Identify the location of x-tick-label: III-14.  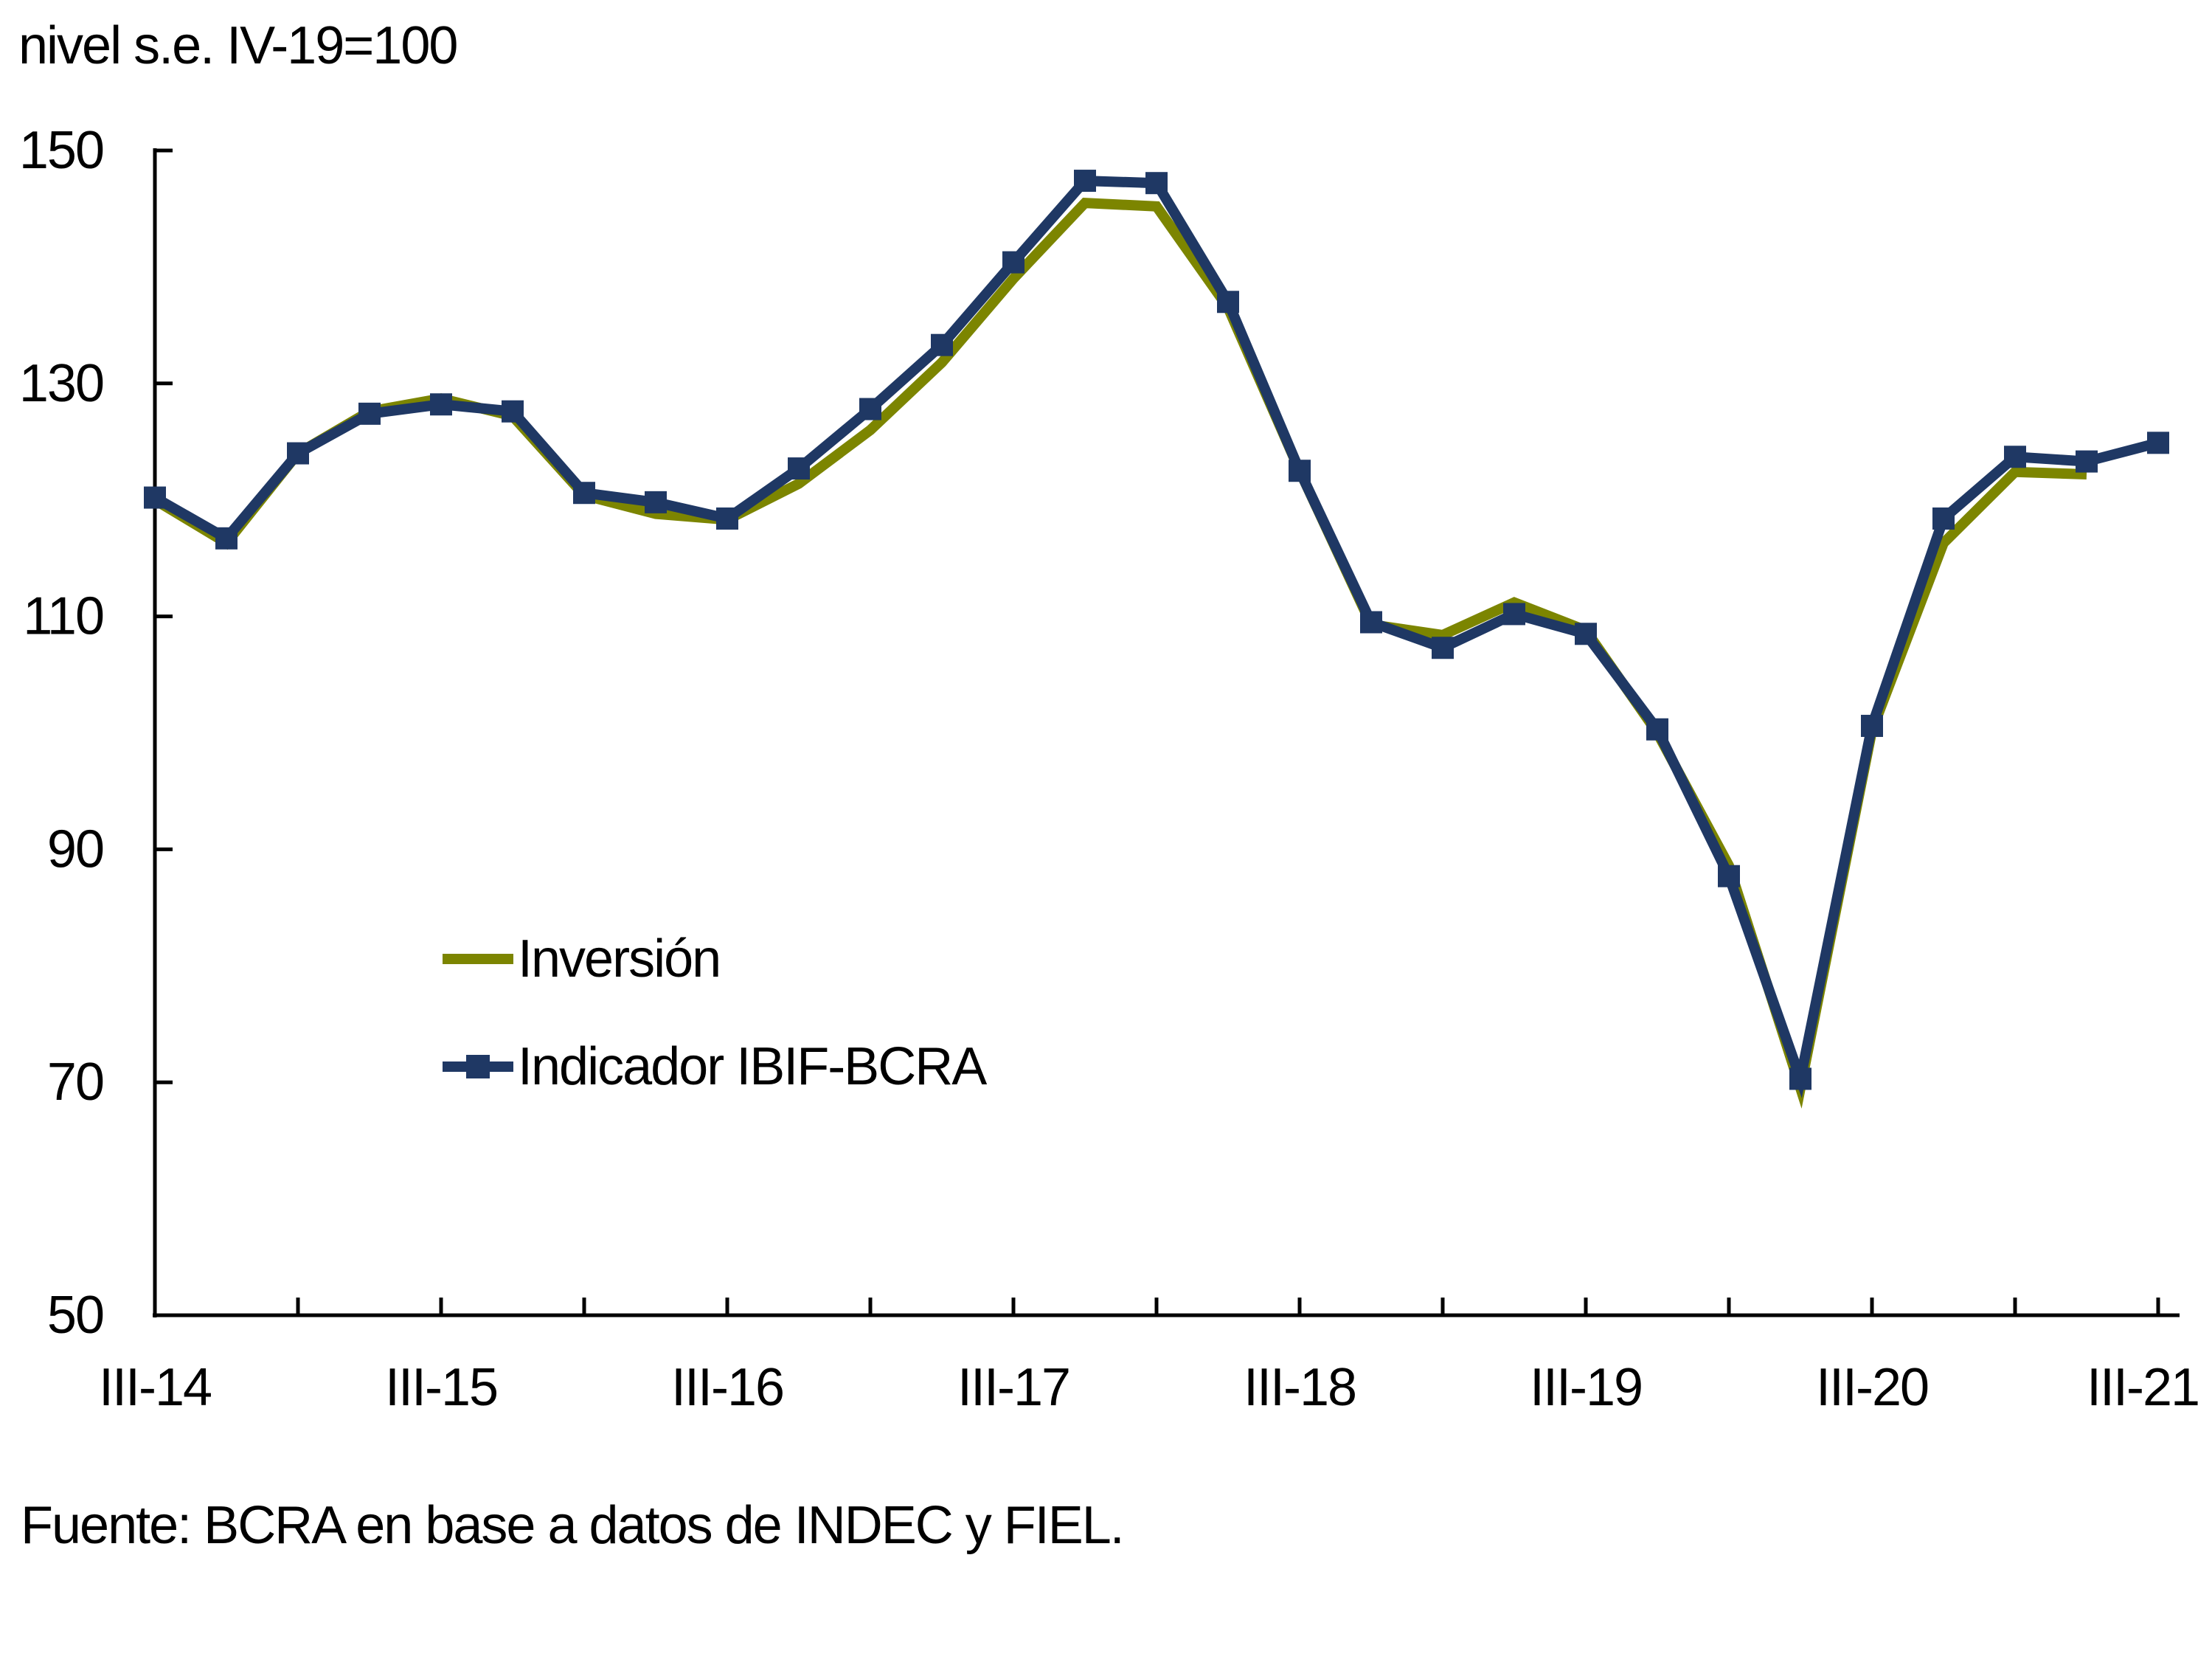
(155, 1387).